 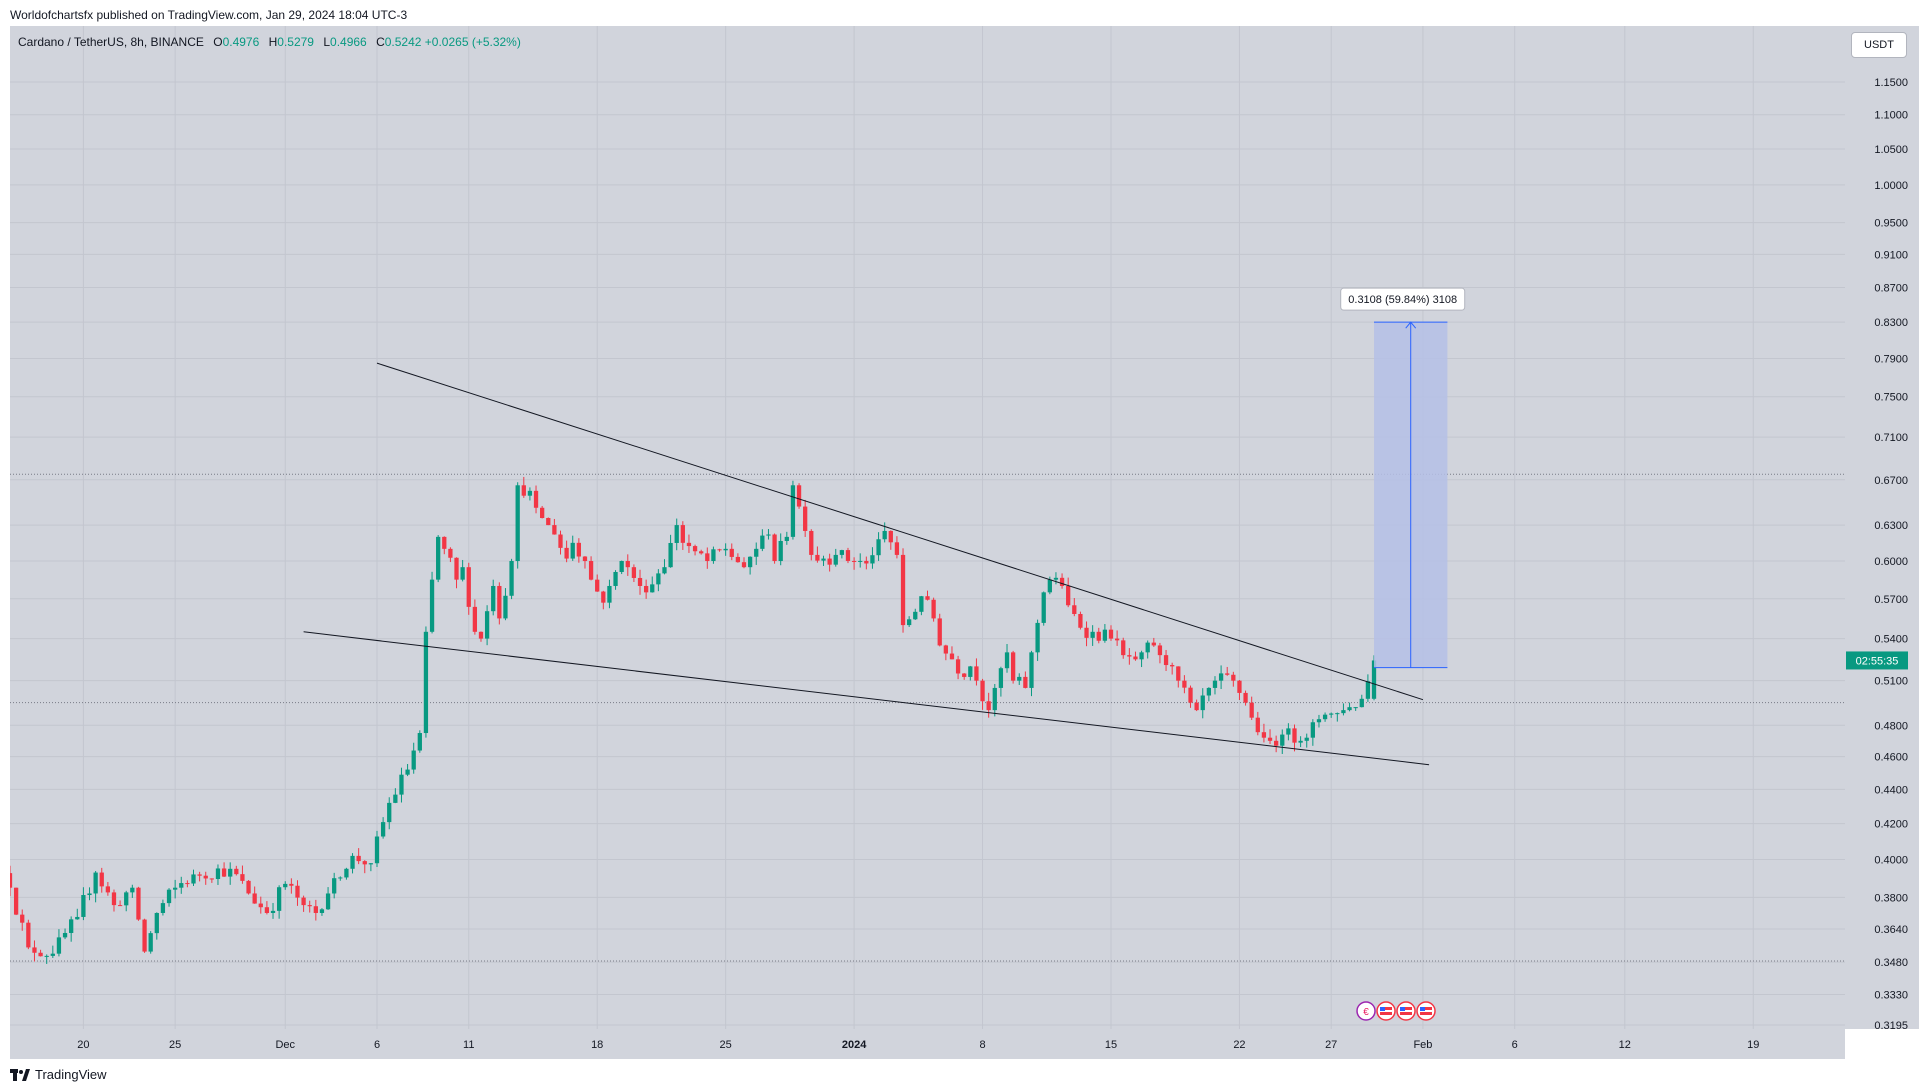 I want to click on close-value: 0.5242, so click(x=403, y=42).